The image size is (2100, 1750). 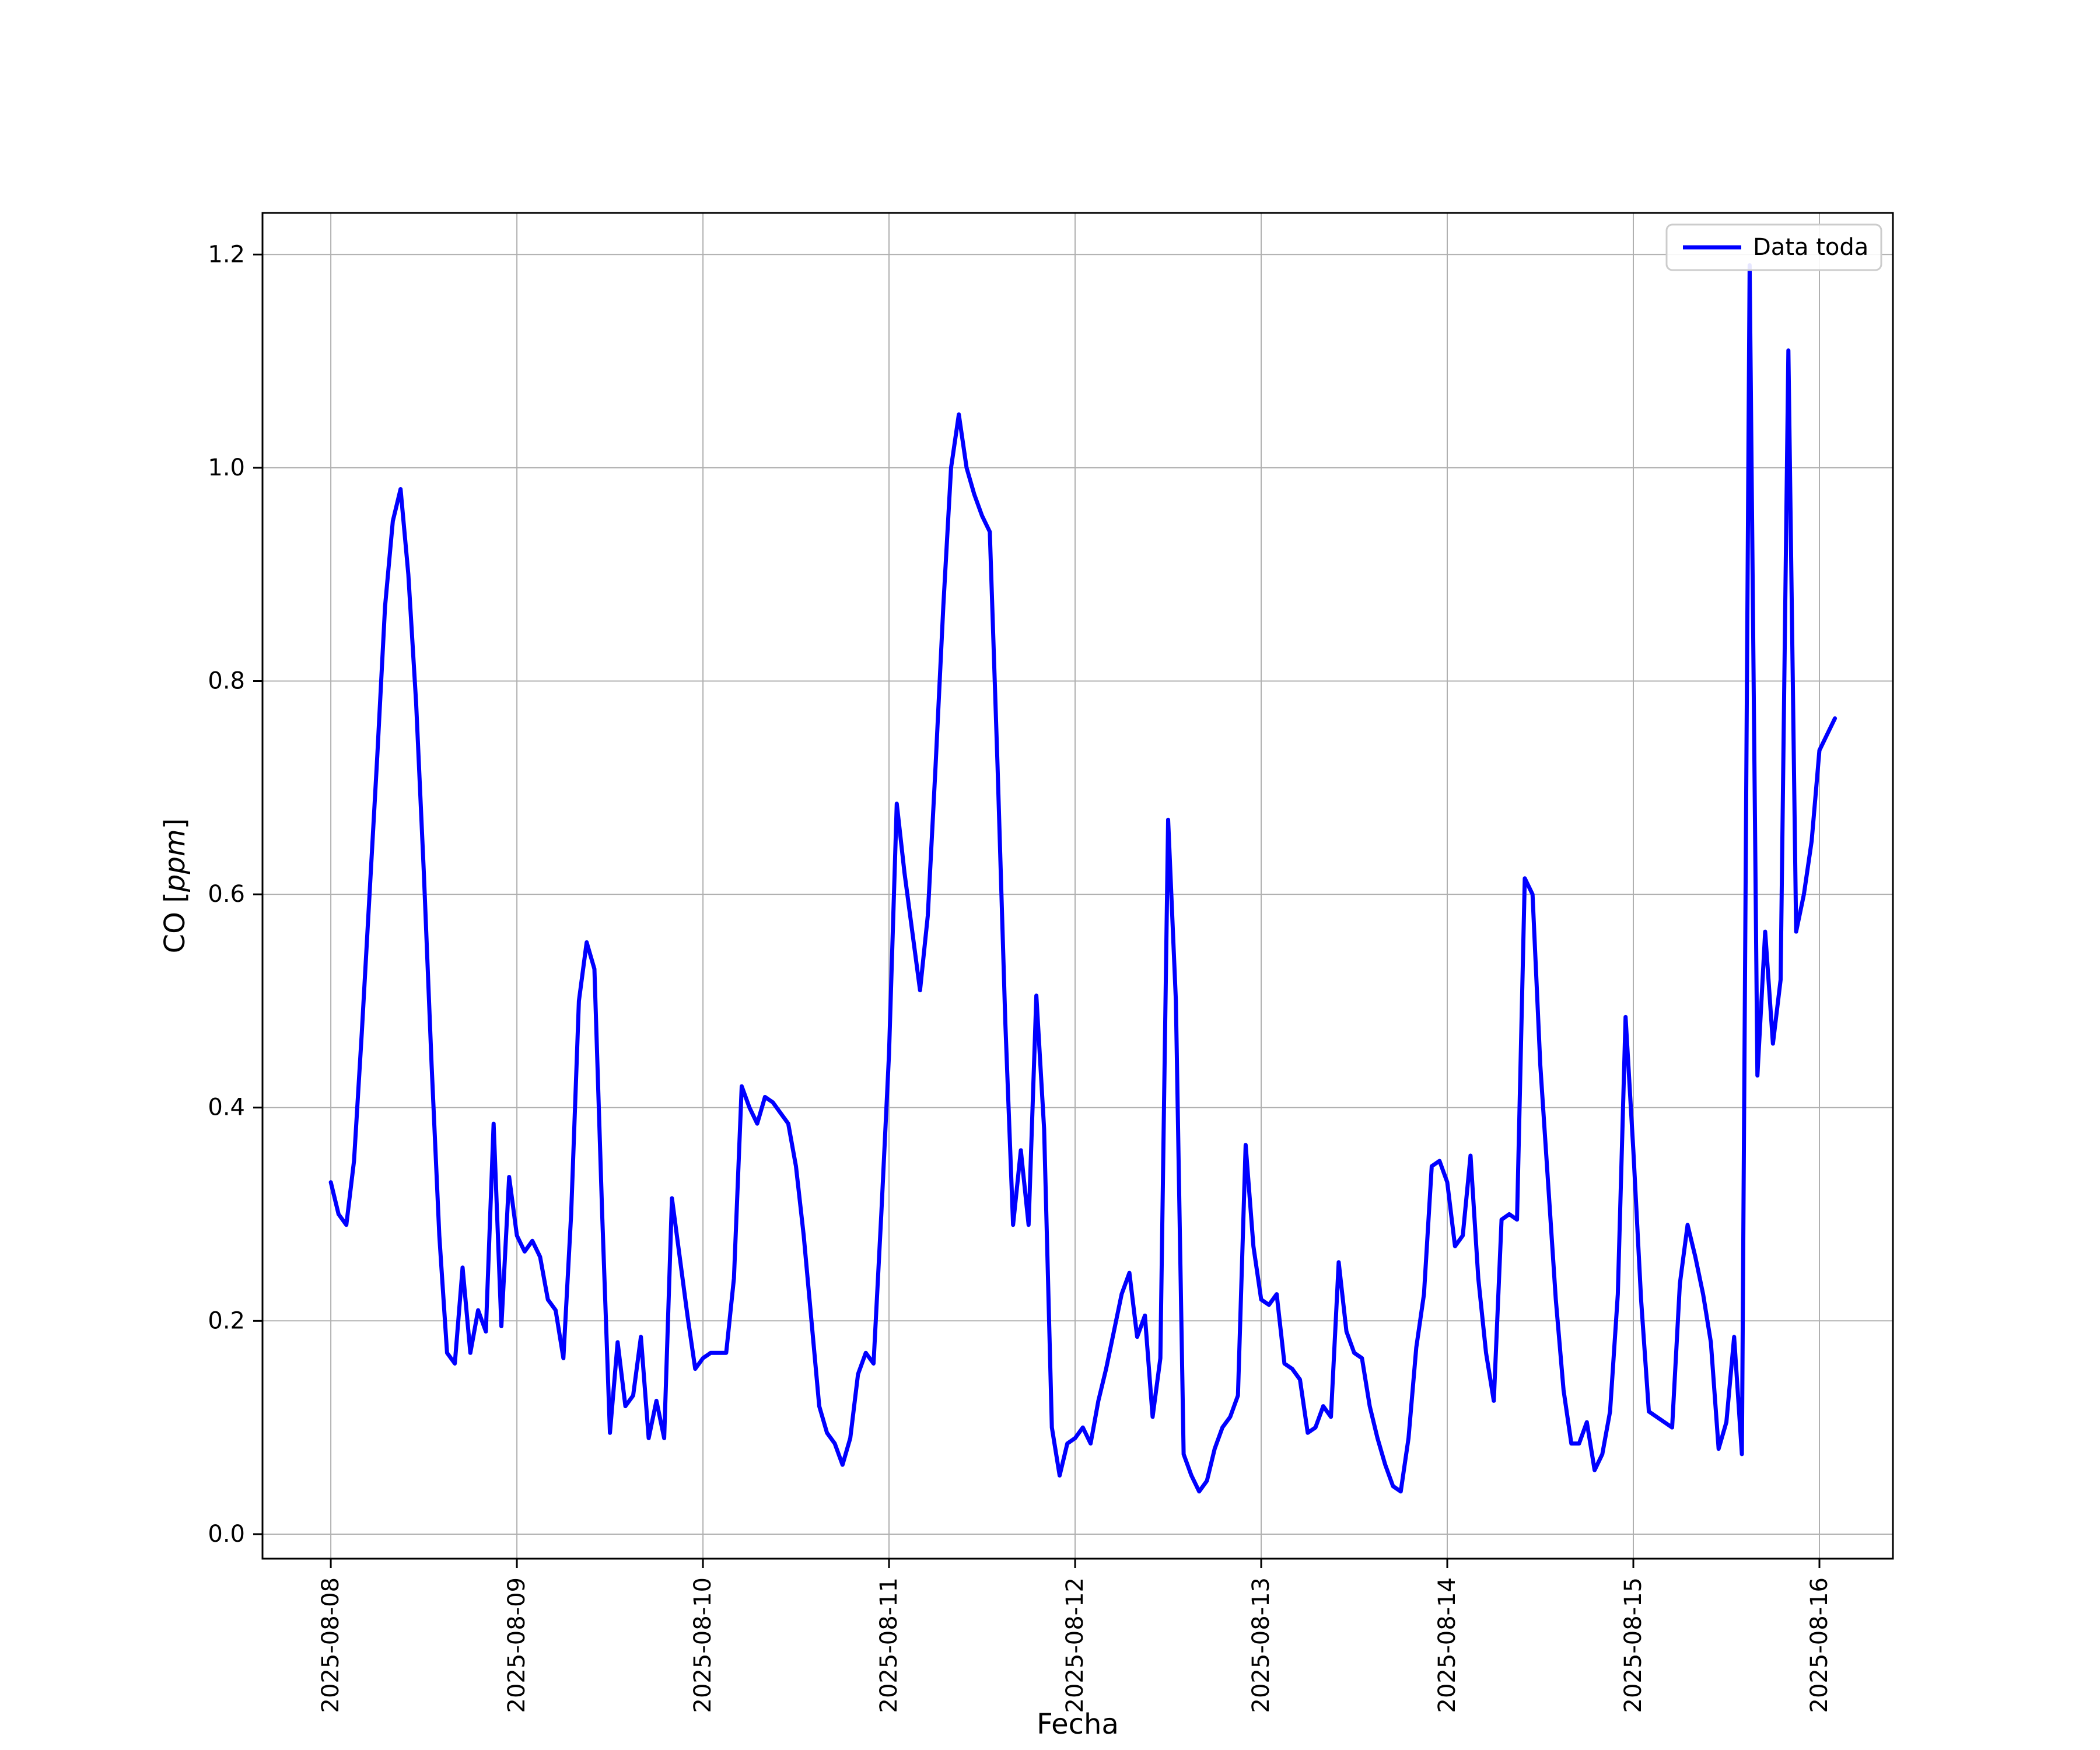 What do you see at coordinates (226, 894) in the screenshot?
I see `y-tick-label: 0.6` at bounding box center [226, 894].